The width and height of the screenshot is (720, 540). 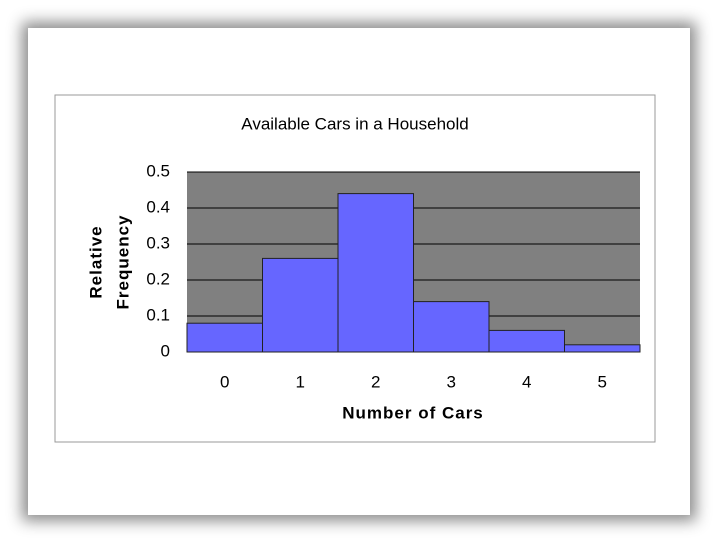 I want to click on y-axis-title: Frequency, so click(x=122, y=262).